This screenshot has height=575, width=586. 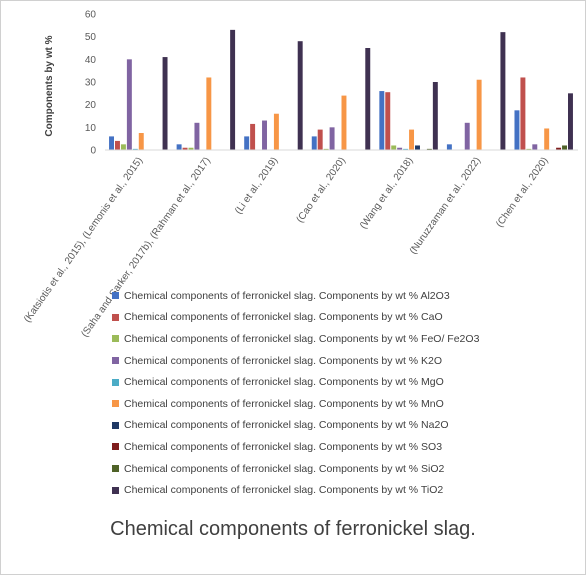 I want to click on y-tick-label: 50, so click(x=91, y=37).